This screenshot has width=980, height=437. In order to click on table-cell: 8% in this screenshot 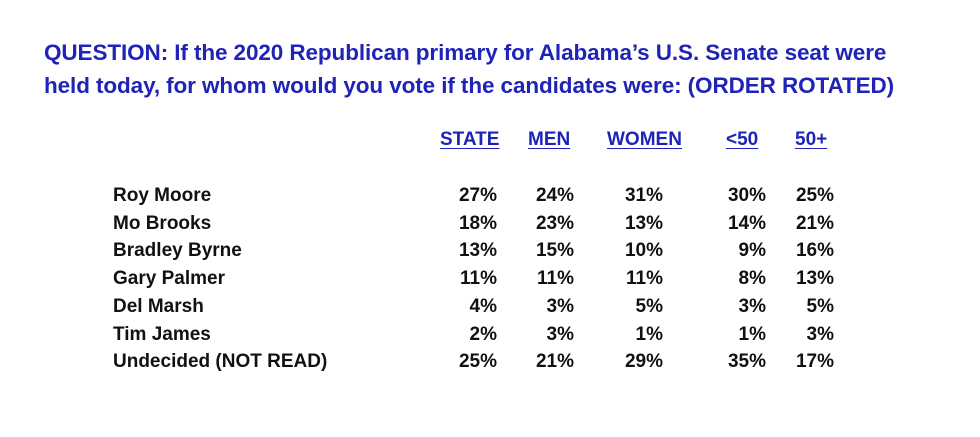, I will do `click(752, 278)`.